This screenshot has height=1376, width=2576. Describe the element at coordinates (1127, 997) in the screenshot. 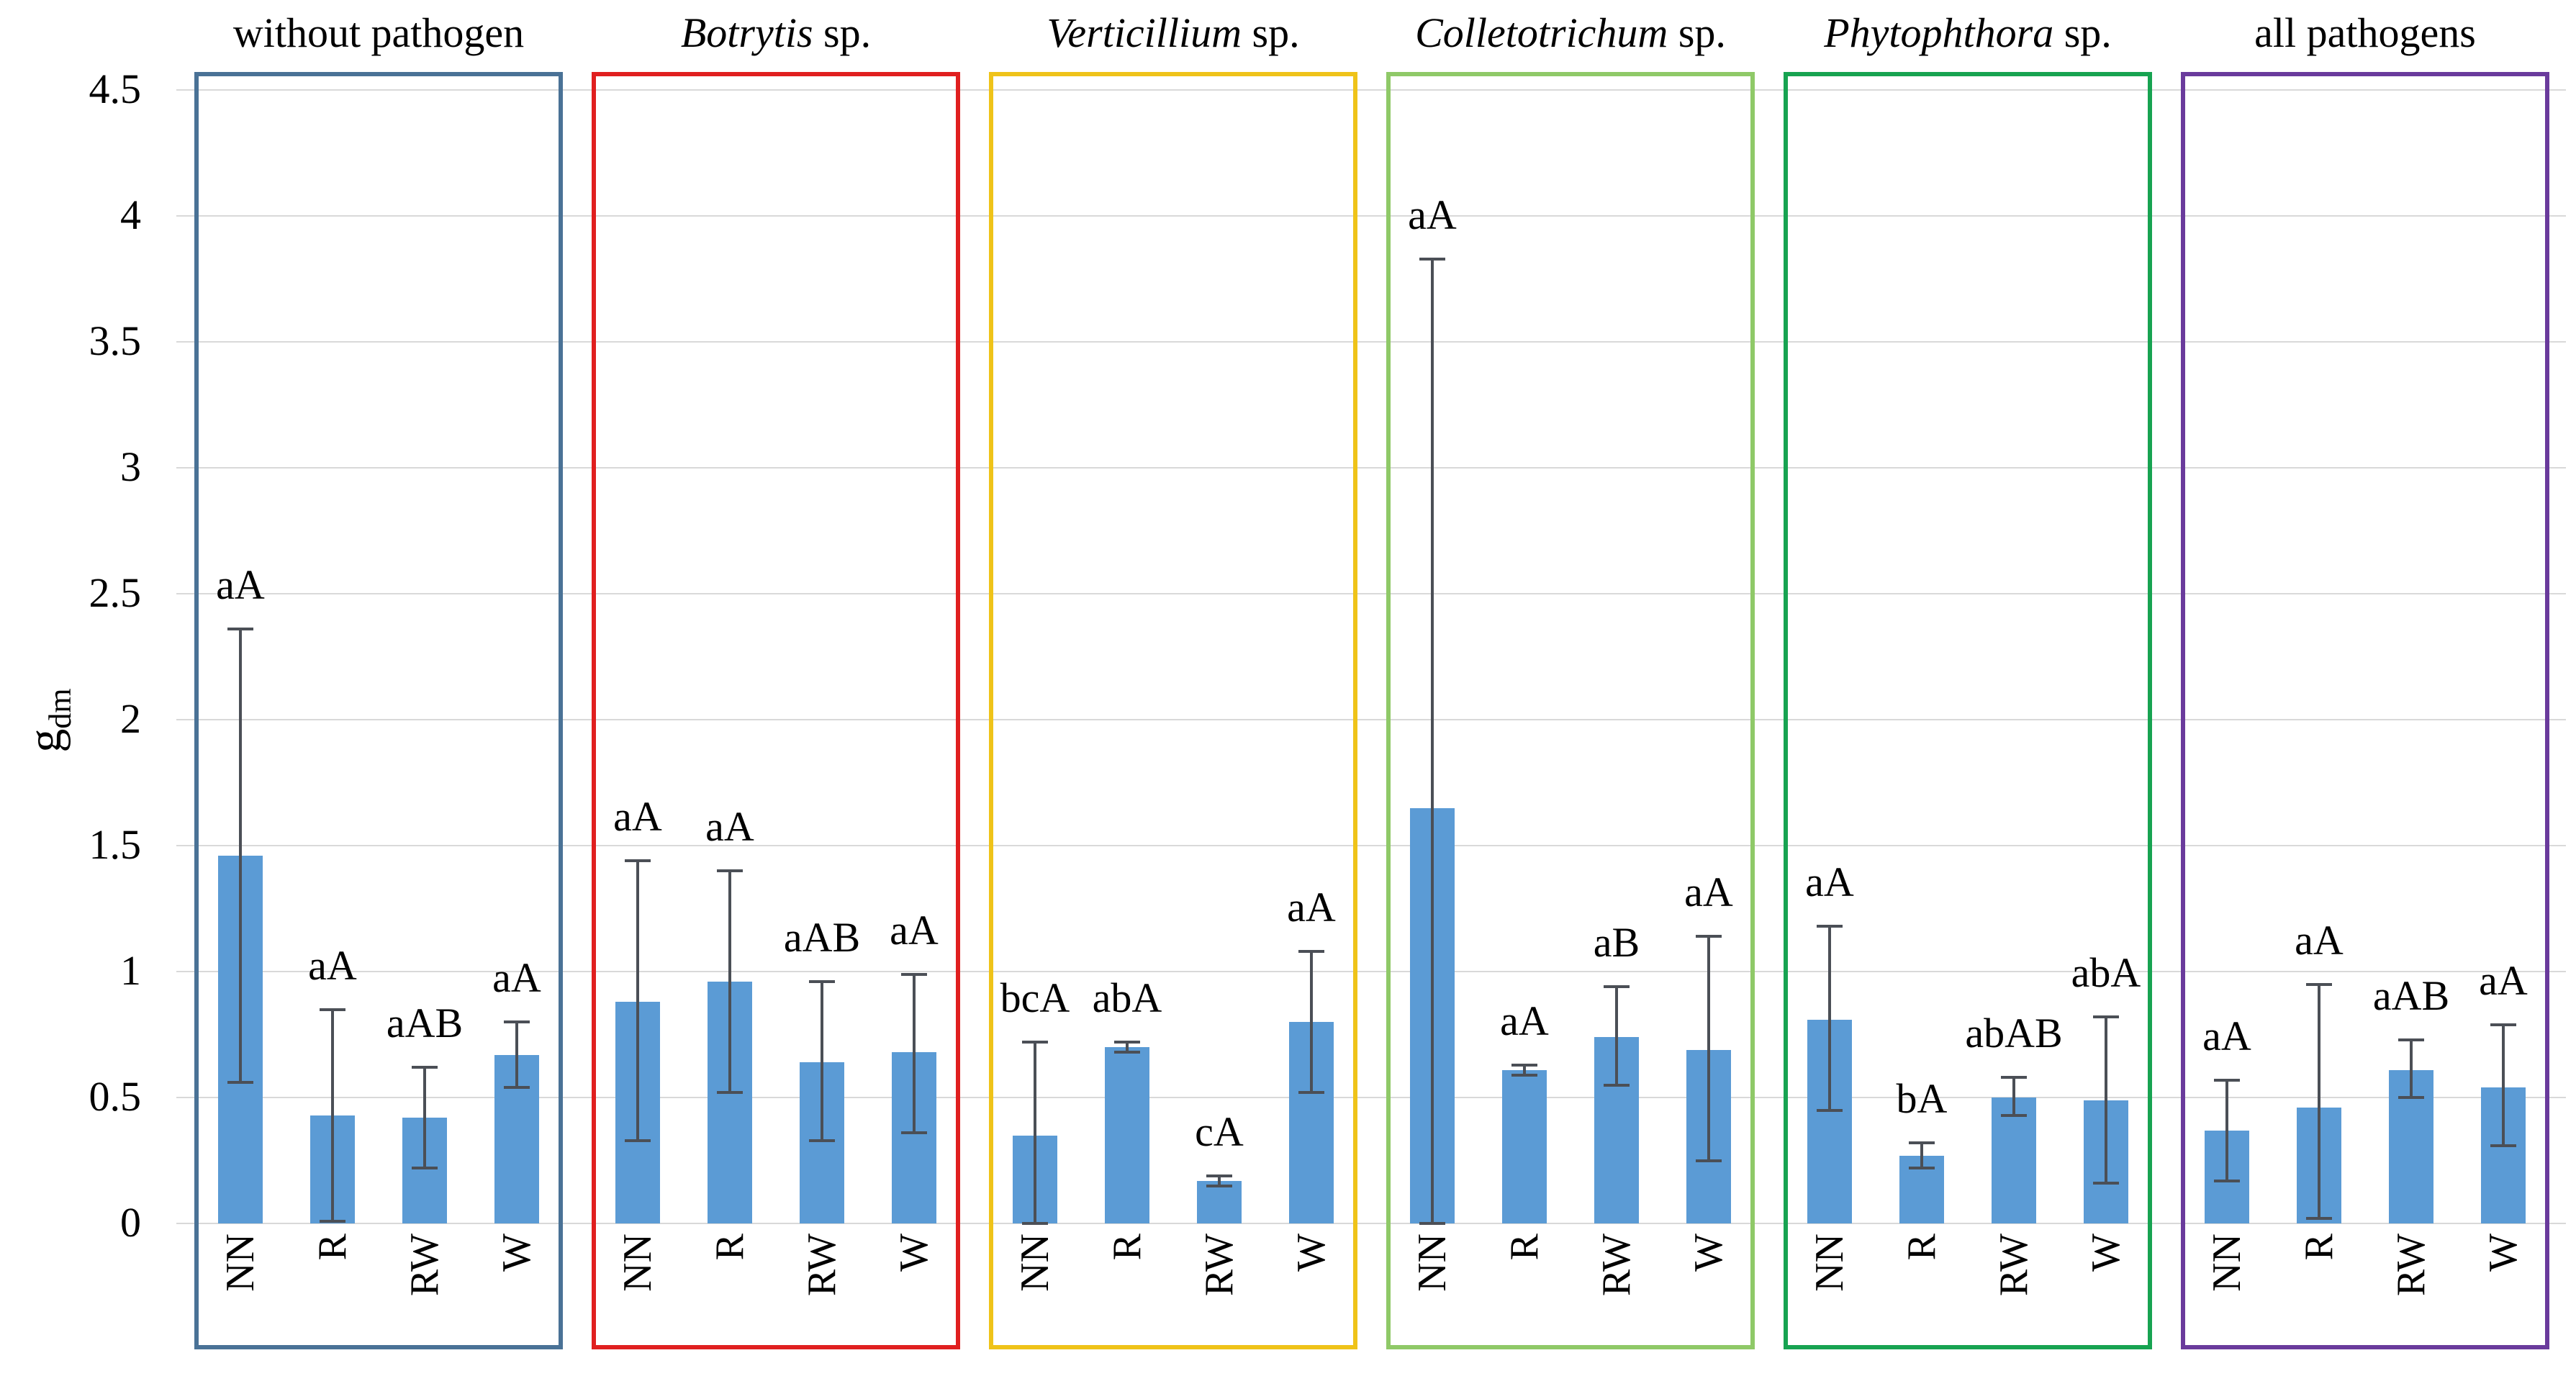

I see `significance-letter: abA` at that location.